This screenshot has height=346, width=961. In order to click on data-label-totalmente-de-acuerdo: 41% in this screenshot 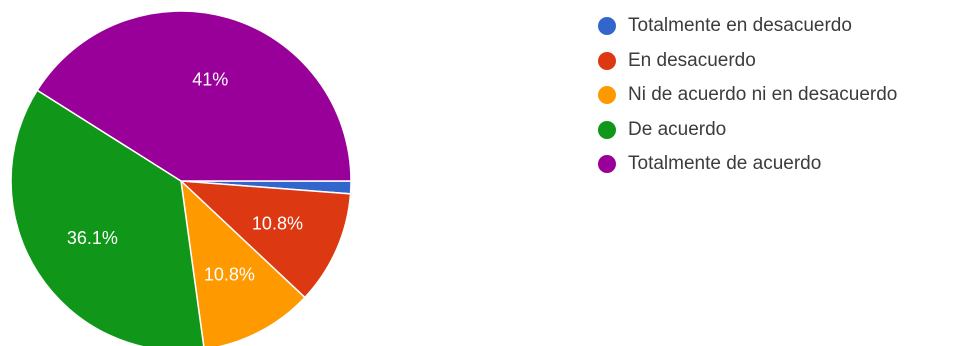, I will do `click(210, 80)`.